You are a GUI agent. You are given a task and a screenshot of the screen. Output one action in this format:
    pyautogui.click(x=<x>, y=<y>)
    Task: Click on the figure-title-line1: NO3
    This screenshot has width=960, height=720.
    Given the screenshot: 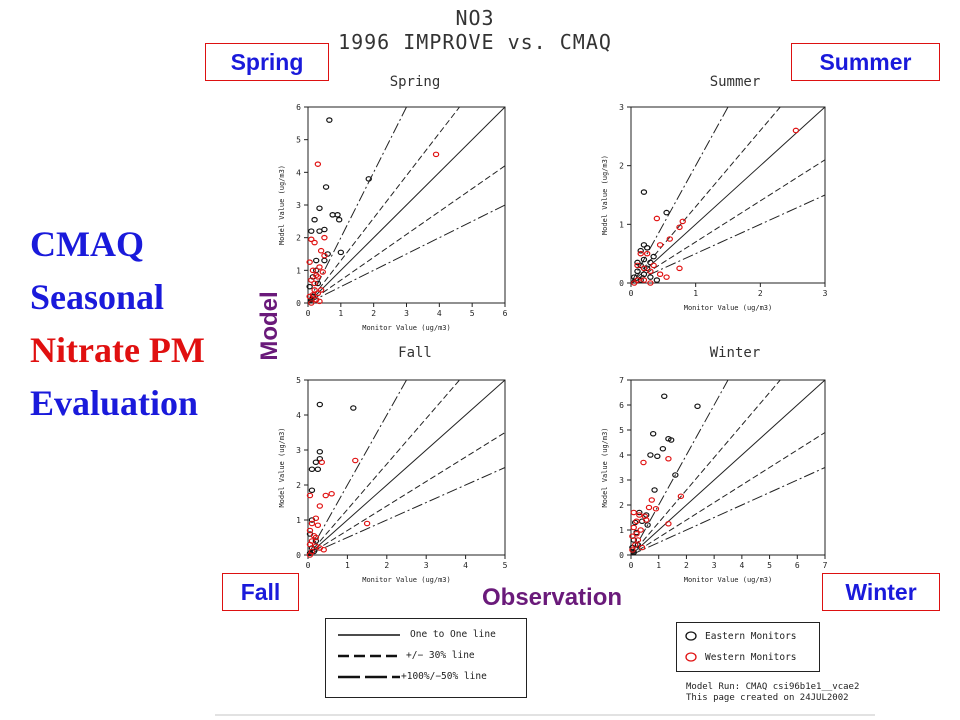 What is the action you would take?
    pyautogui.click(x=475, y=18)
    